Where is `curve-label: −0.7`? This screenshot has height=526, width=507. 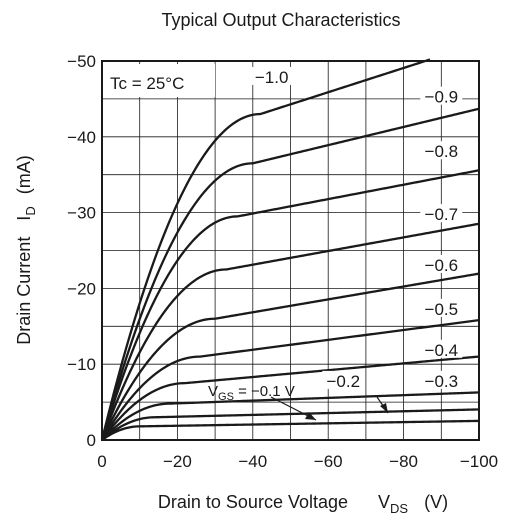
curve-label: −0.7 is located at coordinates (442, 214).